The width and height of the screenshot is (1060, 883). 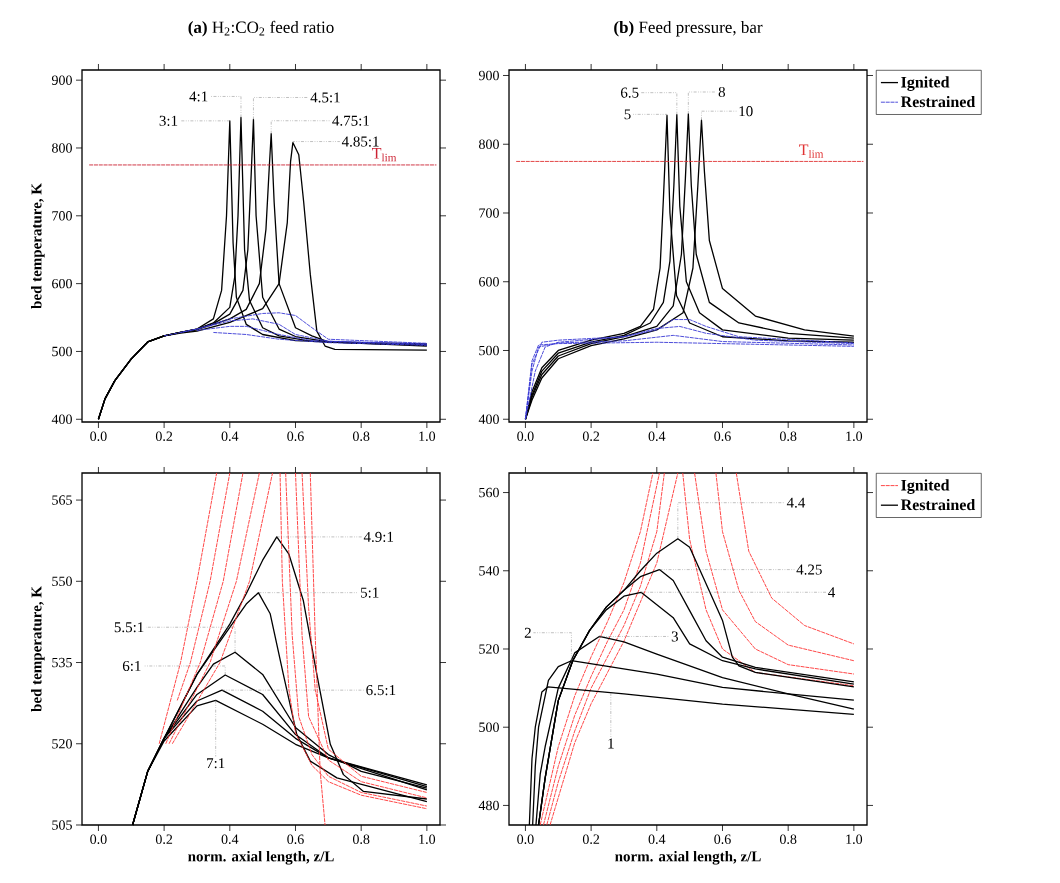 I want to click on chart-title: (a) H$_{2}$:CO$_{2}$ feed ratio, so click(x=261, y=28).